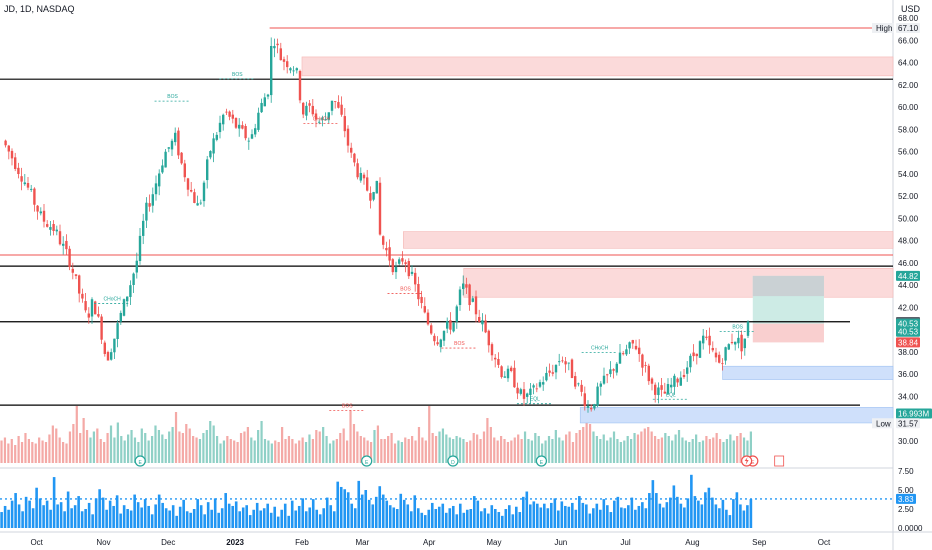  Describe the element at coordinates (362, 542) in the screenshot. I see `time-tick-label: Mar` at that location.